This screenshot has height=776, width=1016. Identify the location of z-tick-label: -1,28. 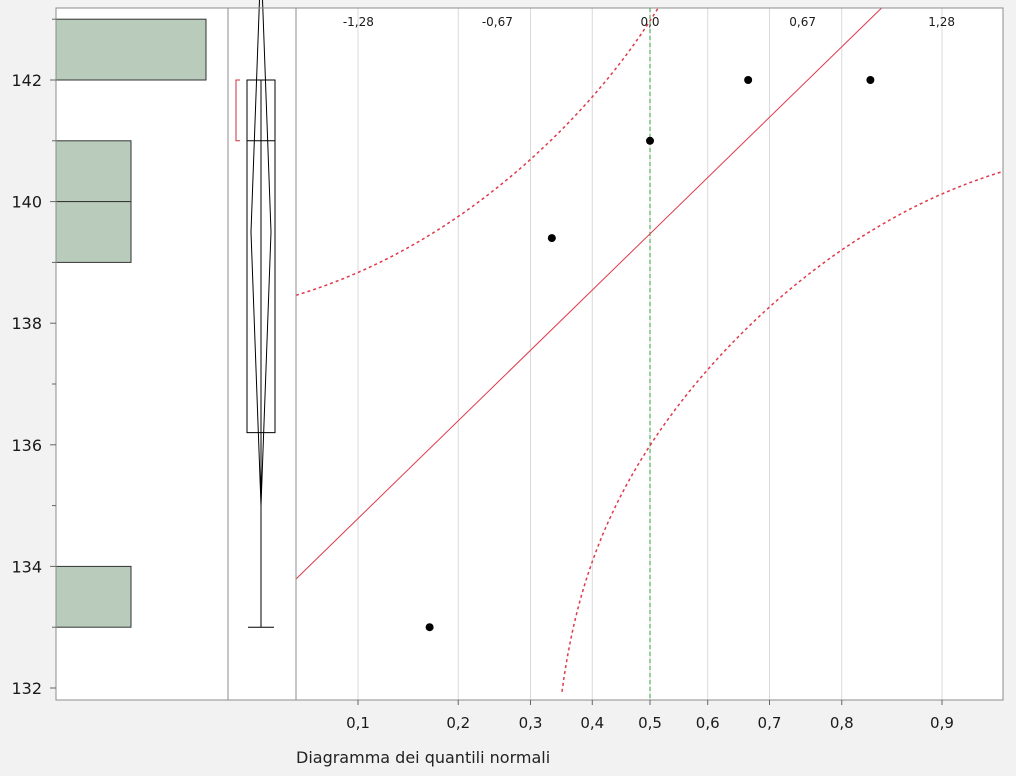
(358, 22).